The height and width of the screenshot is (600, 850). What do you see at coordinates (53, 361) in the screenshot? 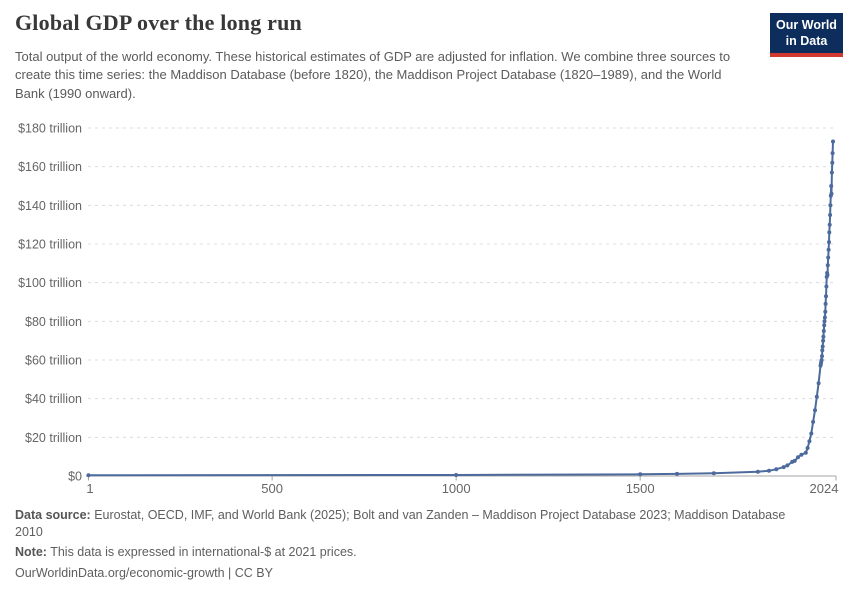
I see `y-tick-label: $60 trillion` at bounding box center [53, 361].